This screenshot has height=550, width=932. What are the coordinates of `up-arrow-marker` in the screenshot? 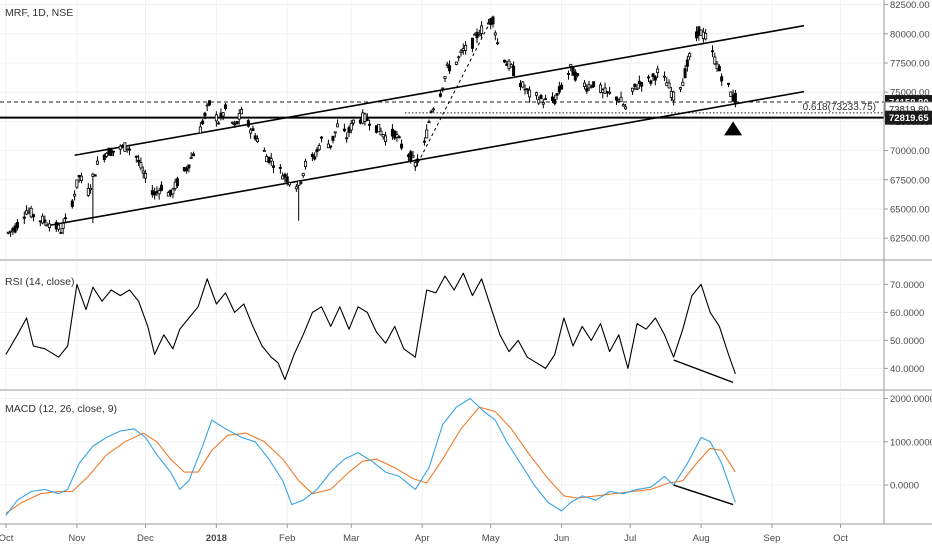 It's located at (733, 128).